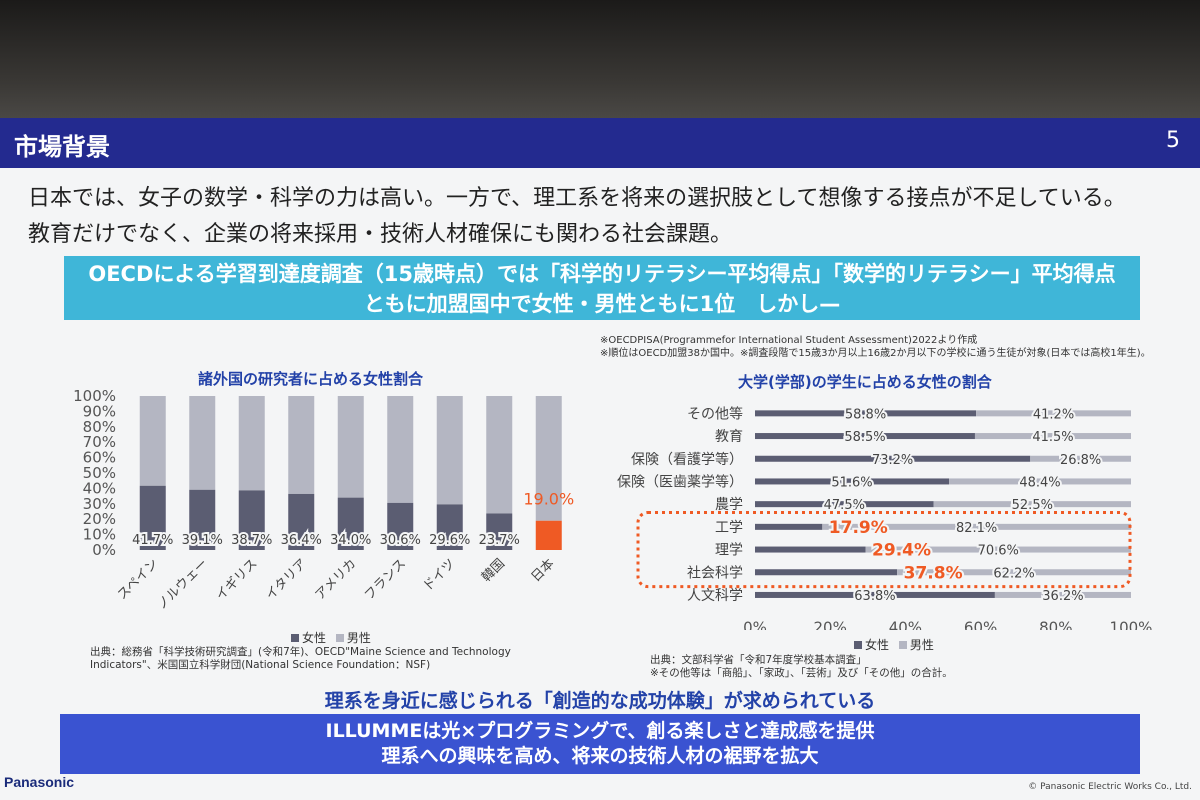 This screenshot has width=1200, height=800. Describe the element at coordinates (311, 379) in the screenshot. I see `left-chart-title: 諸外国の研究者に占める女性割合` at that location.